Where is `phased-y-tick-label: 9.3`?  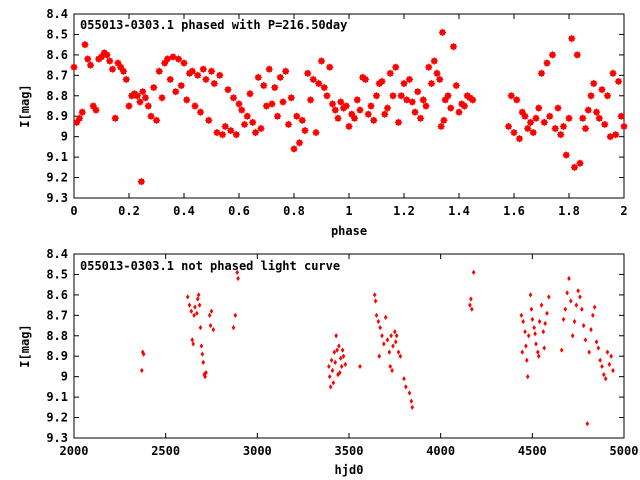 phased-y-tick-label: 9.3 is located at coordinates (57, 198).